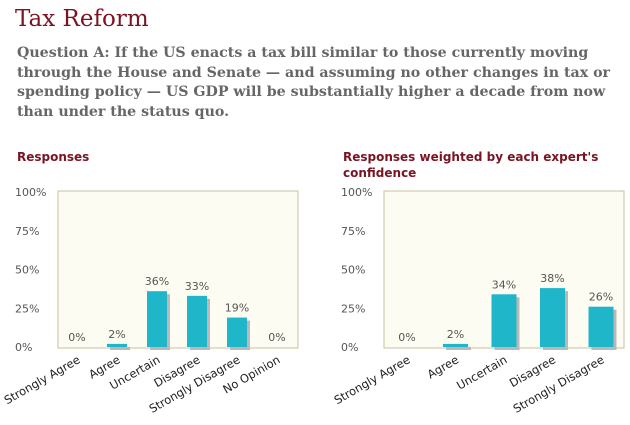  What do you see at coordinates (504, 284) in the screenshot?
I see `data-label: 34%` at bounding box center [504, 284].